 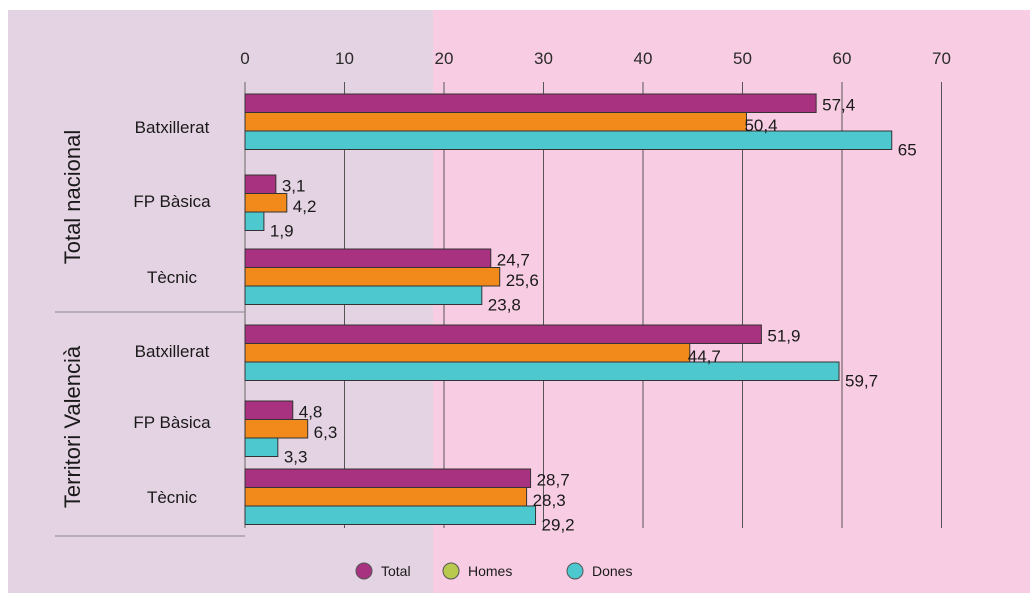 I want to click on data-label: 28,7, so click(x=553, y=480).